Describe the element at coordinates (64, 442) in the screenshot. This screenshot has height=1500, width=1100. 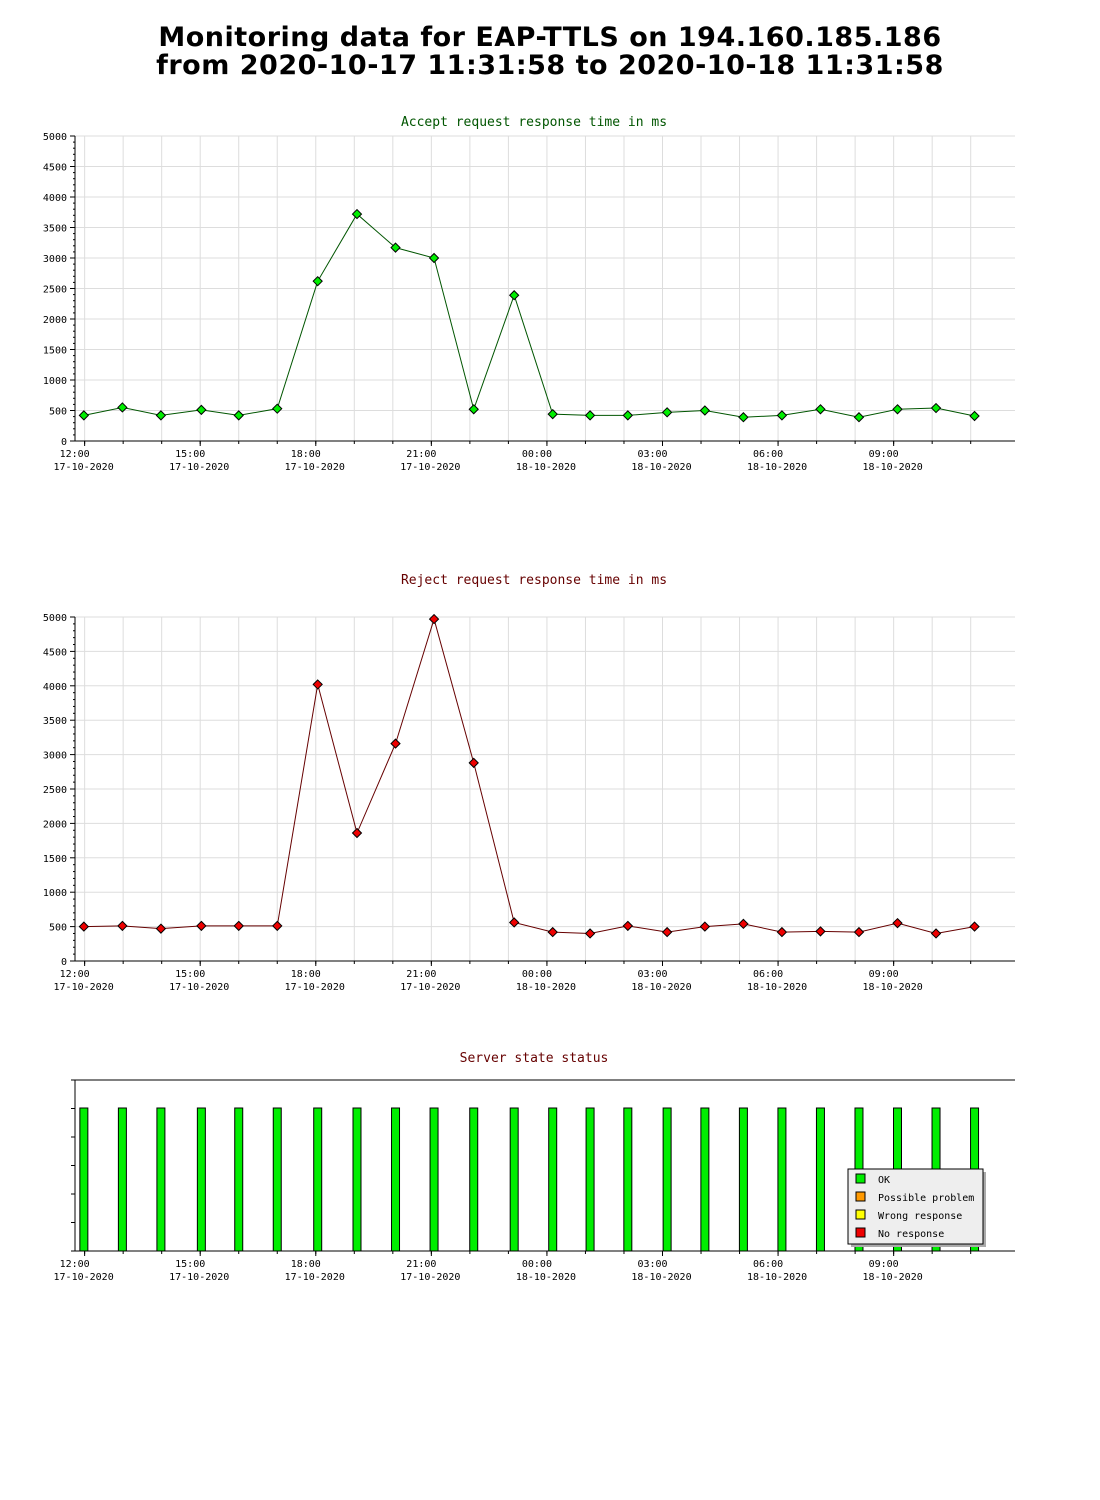
I see `y-tick-label: 0` at that location.